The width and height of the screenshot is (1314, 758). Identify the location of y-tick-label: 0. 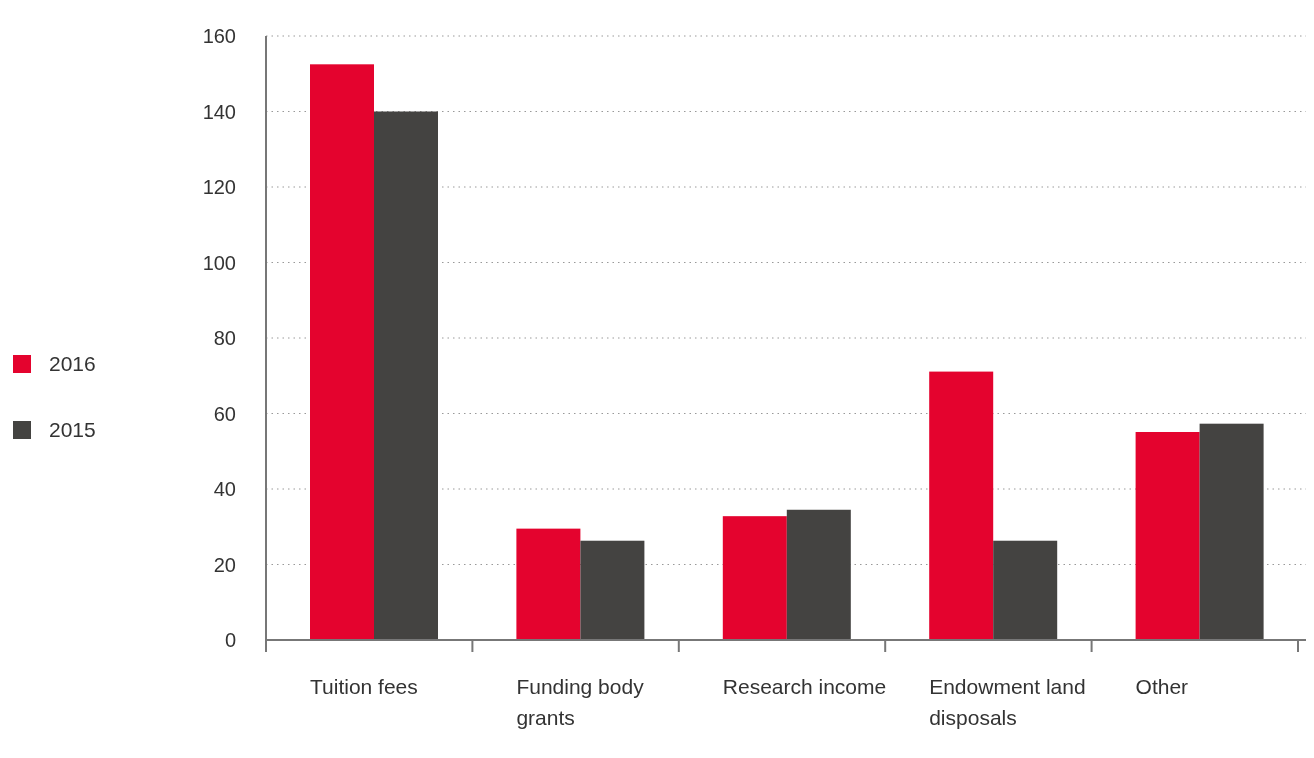
(230, 640).